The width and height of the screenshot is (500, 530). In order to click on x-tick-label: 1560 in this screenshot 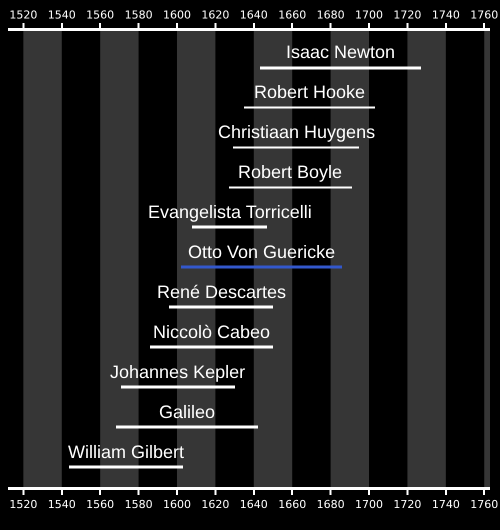, I will do `click(100, 15)`.